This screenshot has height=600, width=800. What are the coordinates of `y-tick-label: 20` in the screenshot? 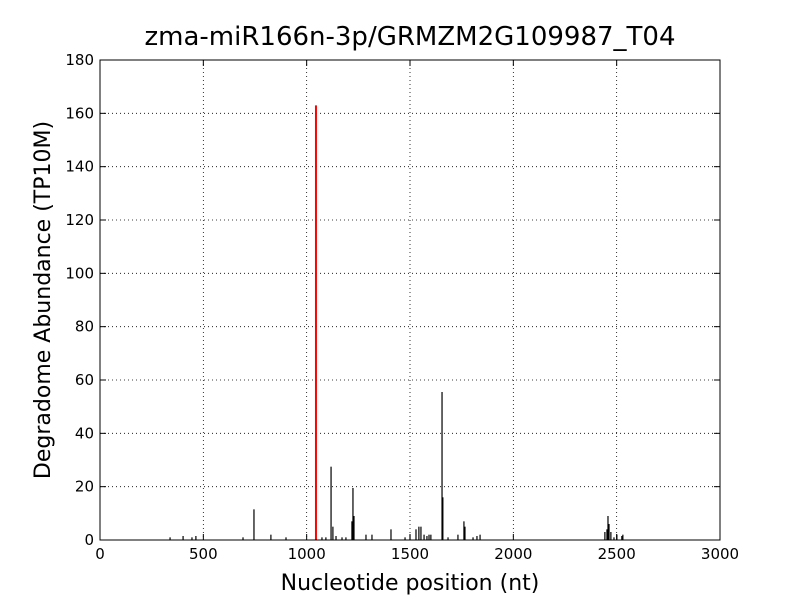 It's located at (84, 487).